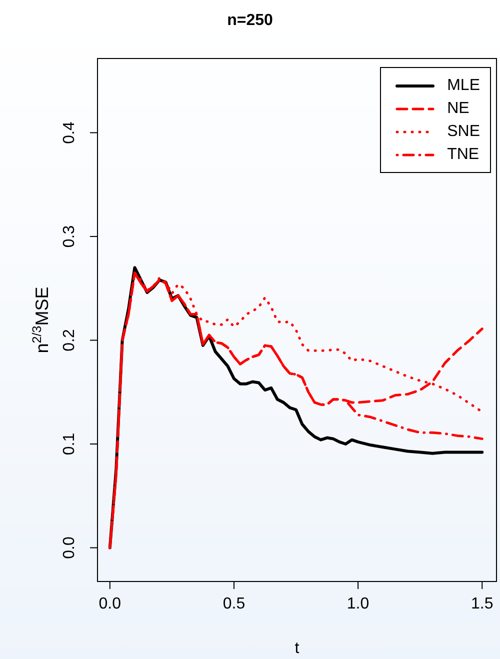 Image resolution: width=500 pixels, height=659 pixels. What do you see at coordinates (69, 444) in the screenshot?
I see `y-tick-label: 0.1` at bounding box center [69, 444].